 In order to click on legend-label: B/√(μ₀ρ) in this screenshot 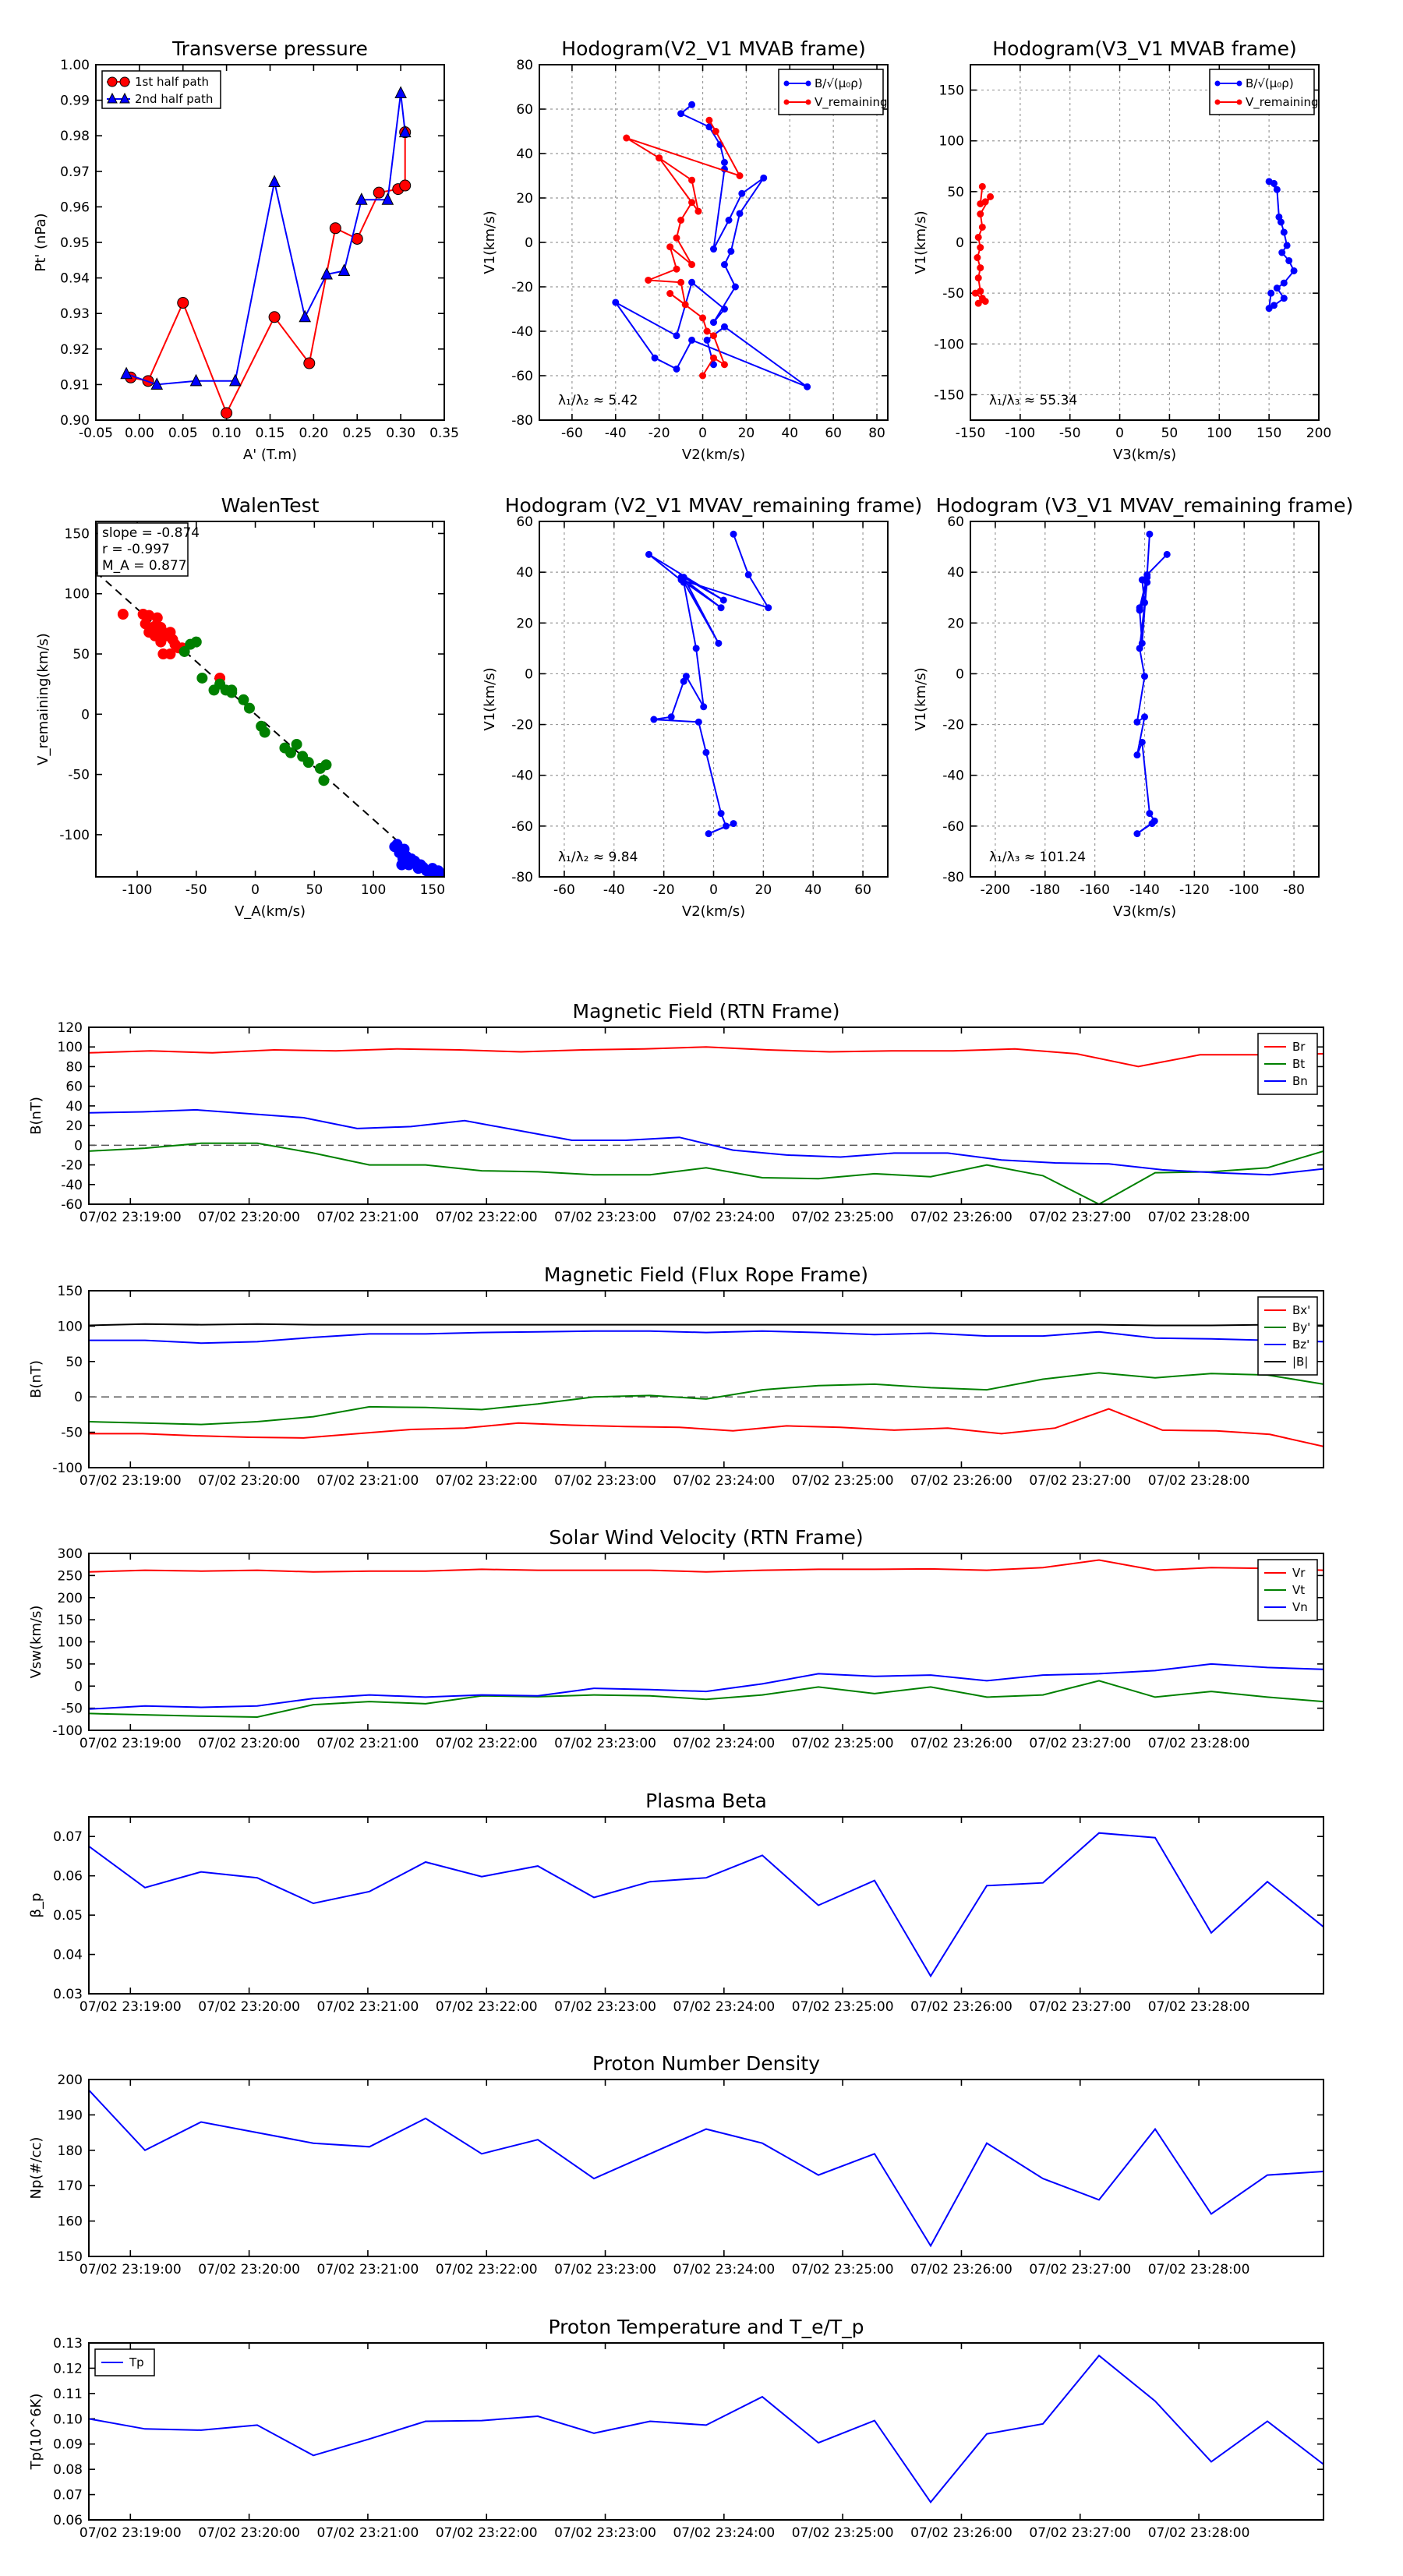, I will do `click(839, 83)`.